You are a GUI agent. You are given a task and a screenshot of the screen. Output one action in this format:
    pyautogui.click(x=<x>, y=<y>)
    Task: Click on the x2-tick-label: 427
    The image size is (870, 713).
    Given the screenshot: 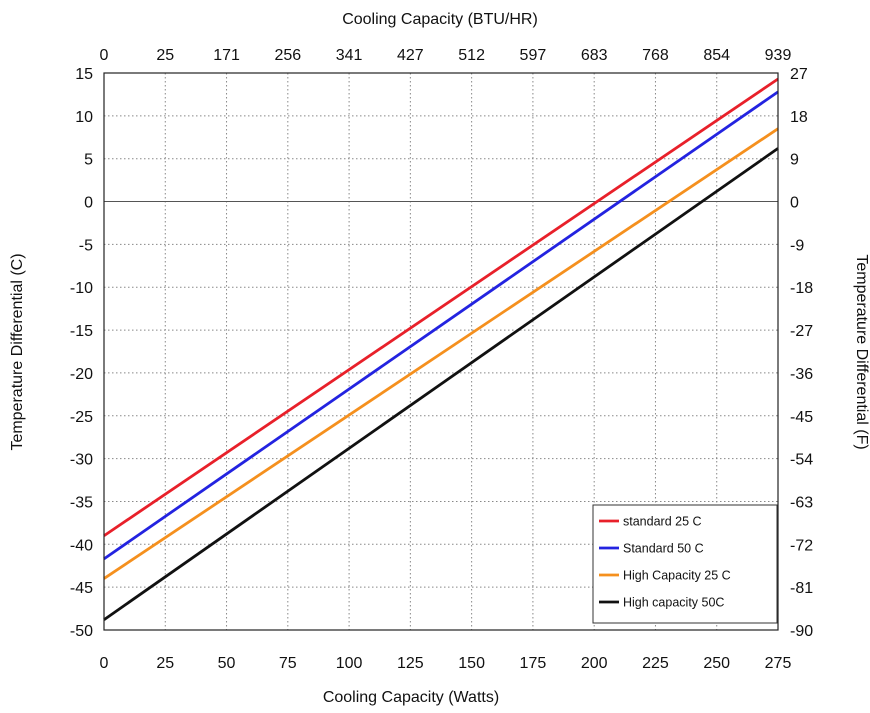 What is the action you would take?
    pyautogui.click(x=410, y=55)
    